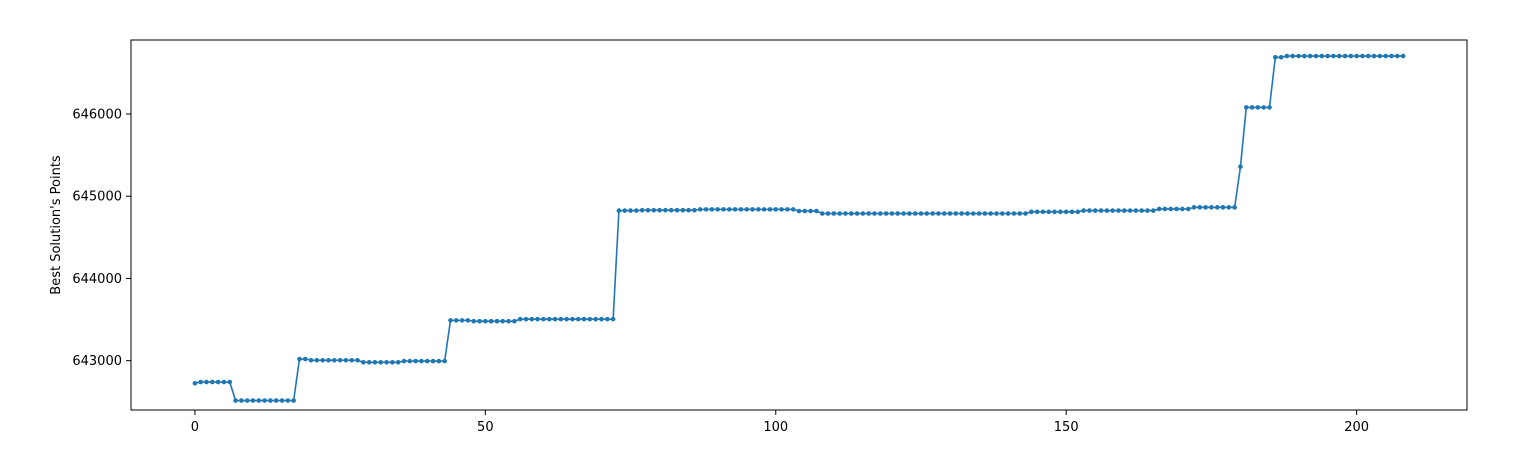  What do you see at coordinates (97, 115) in the screenshot?
I see `y-tick-label: 646000` at bounding box center [97, 115].